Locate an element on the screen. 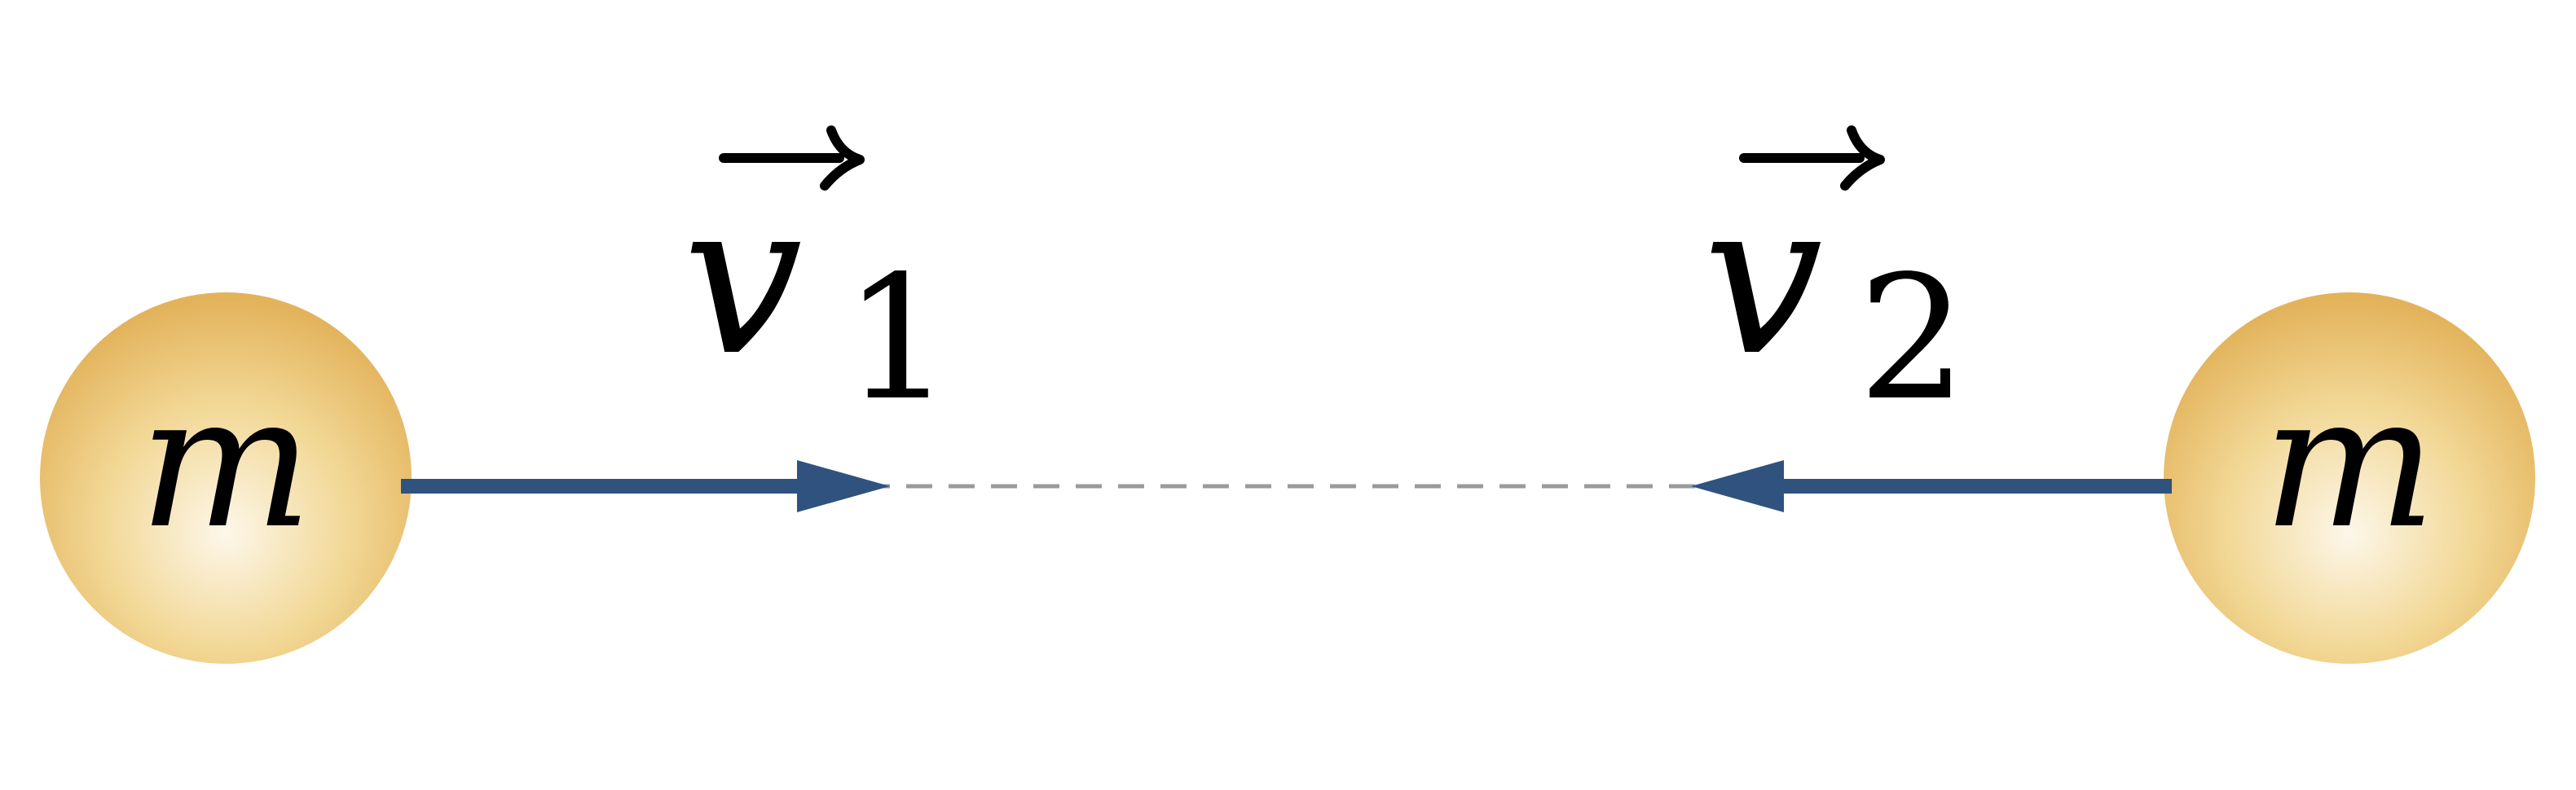 This screenshot has height=790, width=2576. right-mass-sphere is located at coordinates (2349, 478).